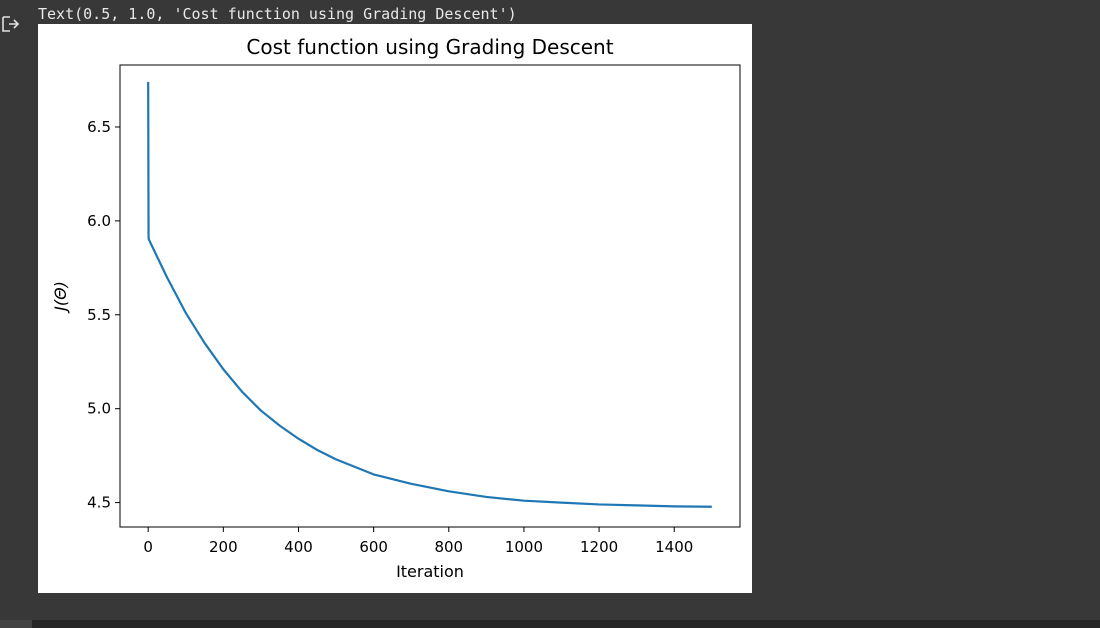  What do you see at coordinates (418, 541) in the screenshot?
I see `x-axis-ticks: 0 200 400 600 800 1000 1200 1400` at bounding box center [418, 541].